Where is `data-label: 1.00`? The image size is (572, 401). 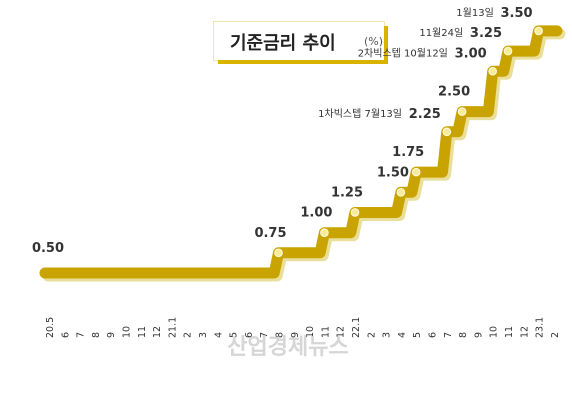
data-label: 1.00 is located at coordinates (316, 213).